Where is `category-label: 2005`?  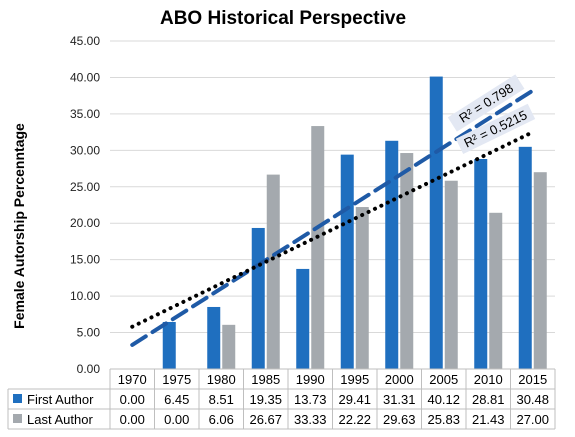 category-label: 2005 is located at coordinates (443, 379).